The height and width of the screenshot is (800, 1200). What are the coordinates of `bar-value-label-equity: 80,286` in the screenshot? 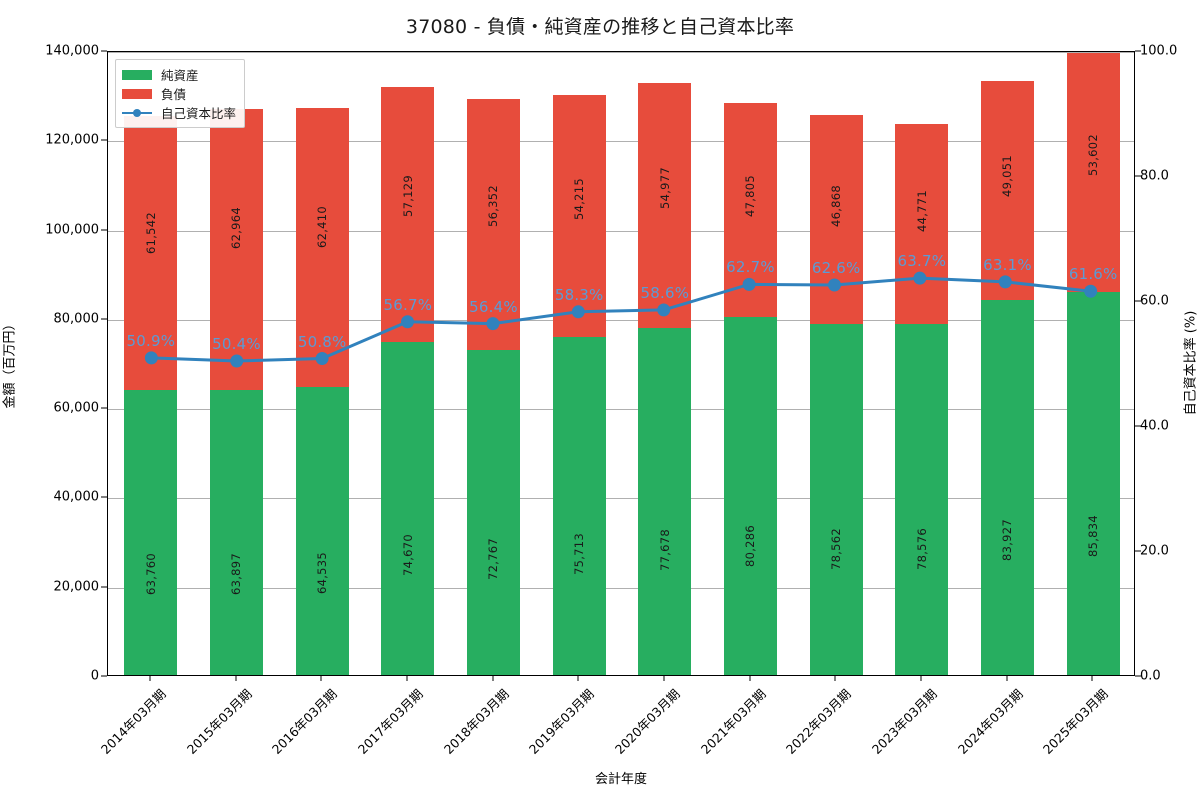 It's located at (750, 545).